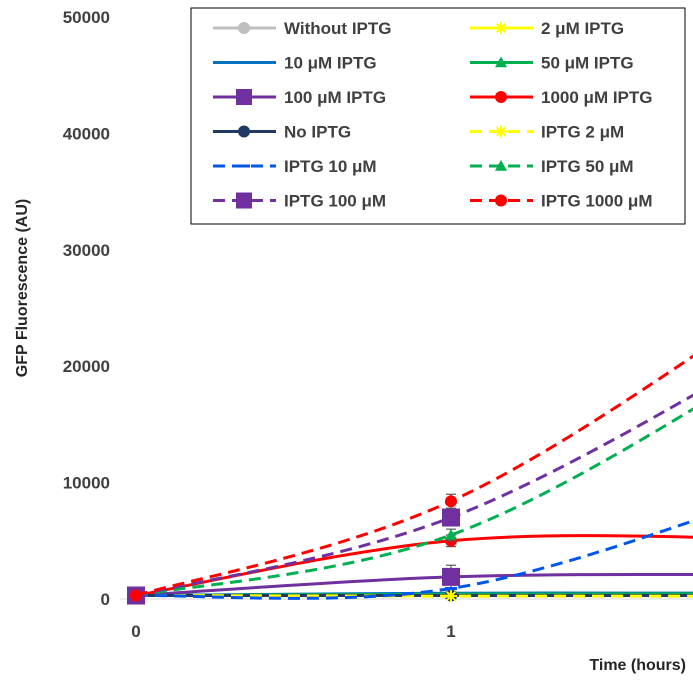 The image size is (693, 681). I want to click on legend-item: 10 μM IPTG, so click(295, 63).